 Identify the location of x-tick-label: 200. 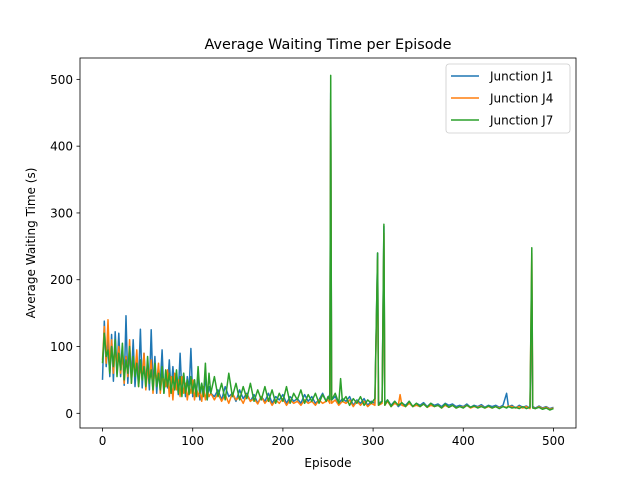
(282, 441).